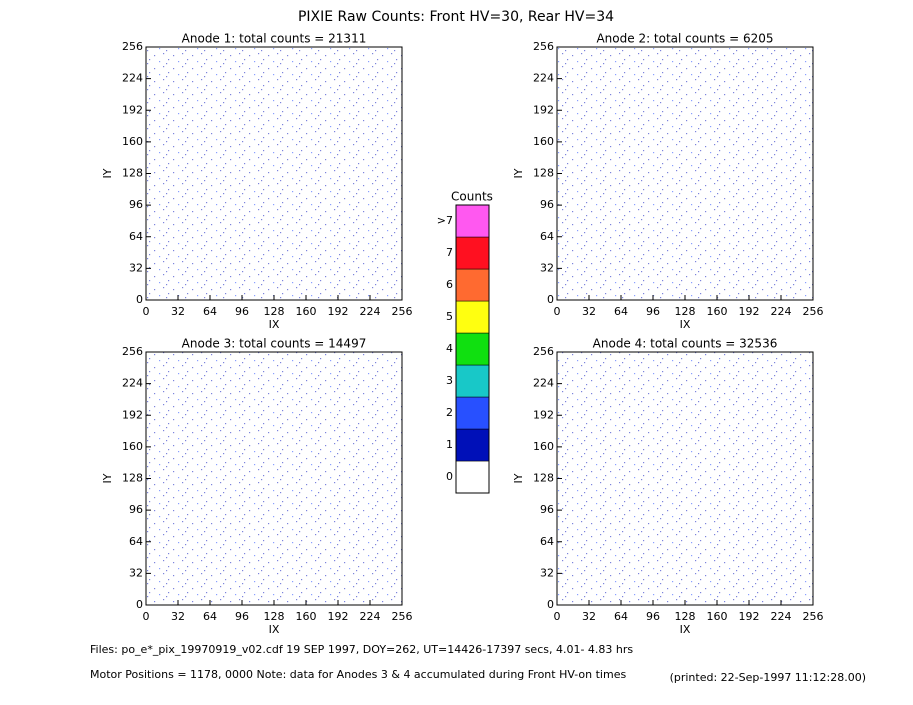 Image resolution: width=913 pixels, height=705 pixels. I want to click on colorbar-label: 6, so click(449, 284).